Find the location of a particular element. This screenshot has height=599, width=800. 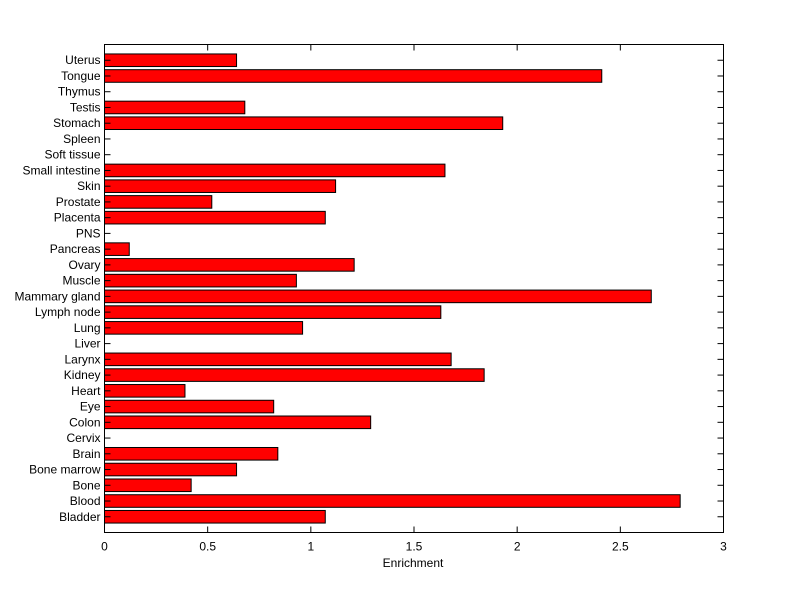

y-tick-label: Placenta is located at coordinates (77, 218).